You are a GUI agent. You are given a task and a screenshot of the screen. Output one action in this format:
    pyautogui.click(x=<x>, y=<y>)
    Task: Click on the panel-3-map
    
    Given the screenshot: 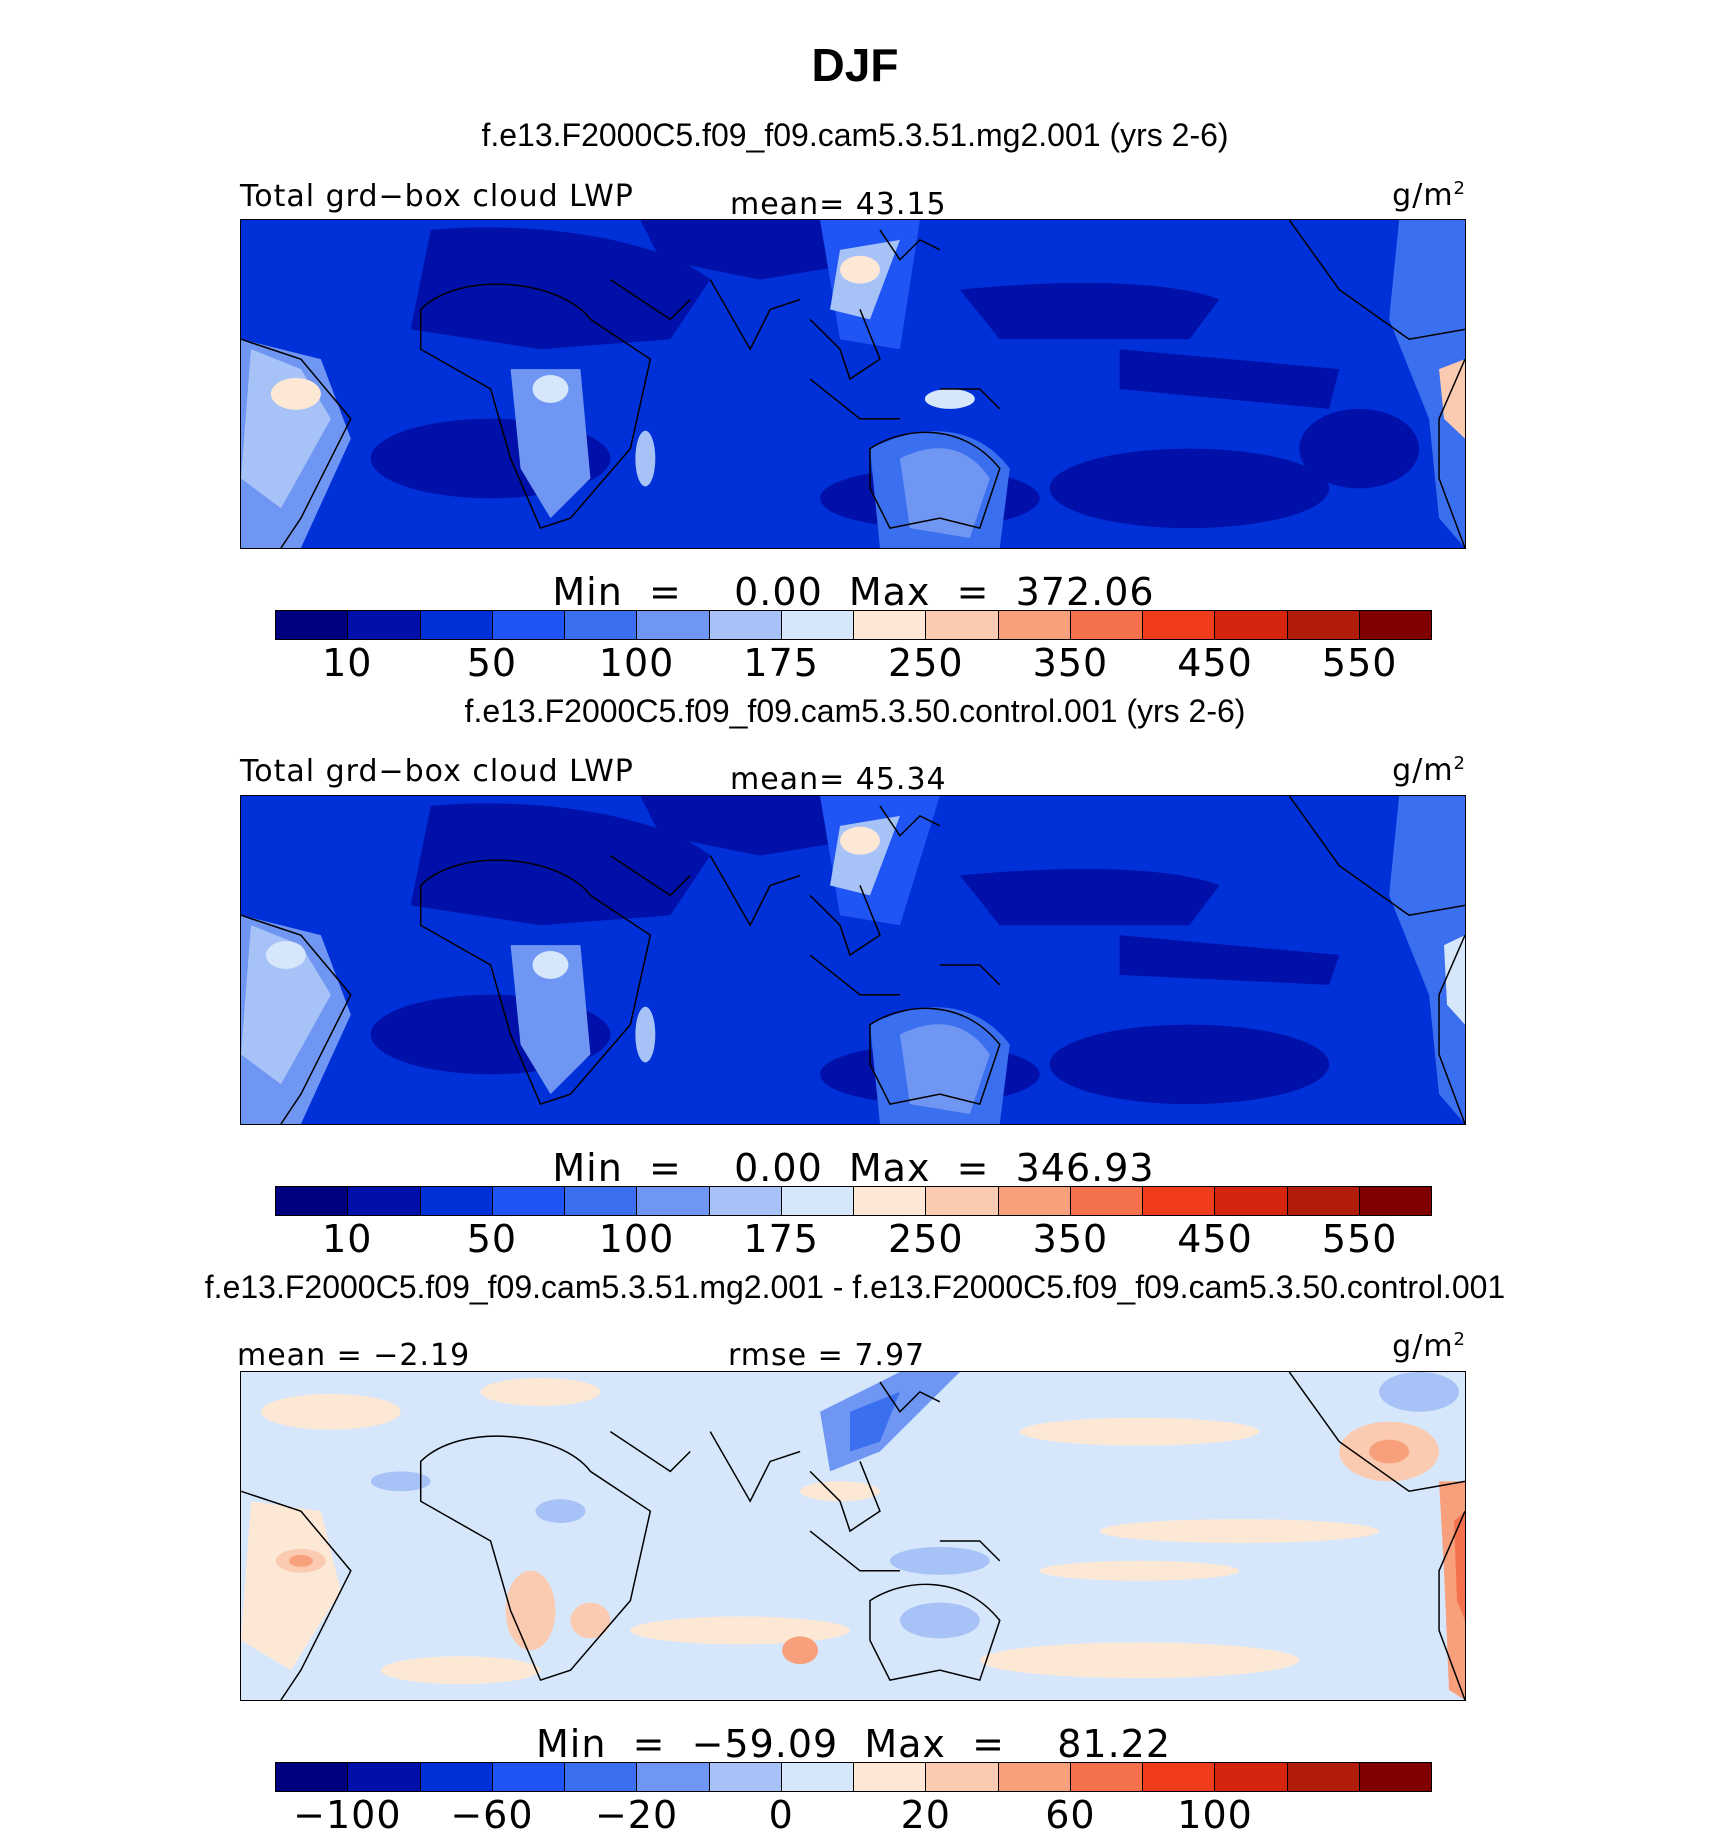 What is the action you would take?
    pyautogui.click(x=853, y=1536)
    